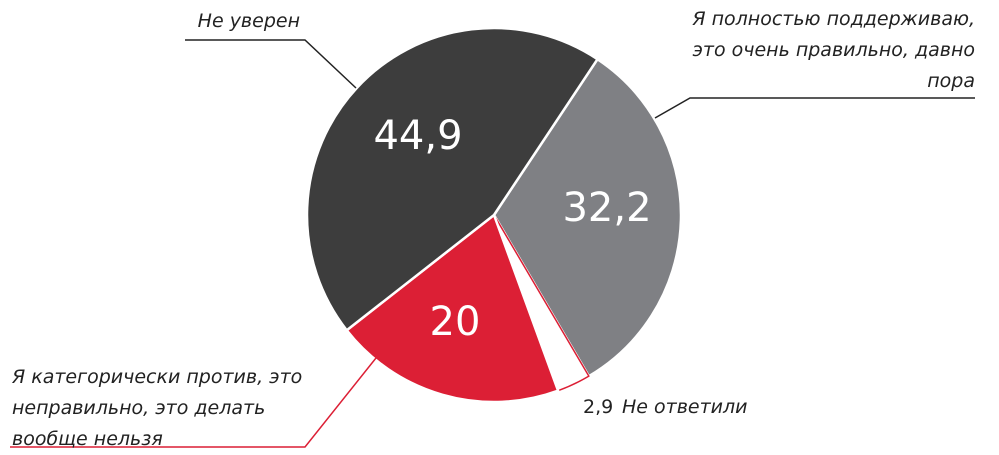 This screenshot has height=455, width=999. Describe the element at coordinates (248, 21) in the screenshot. I see `category-label: Не уверен` at that location.